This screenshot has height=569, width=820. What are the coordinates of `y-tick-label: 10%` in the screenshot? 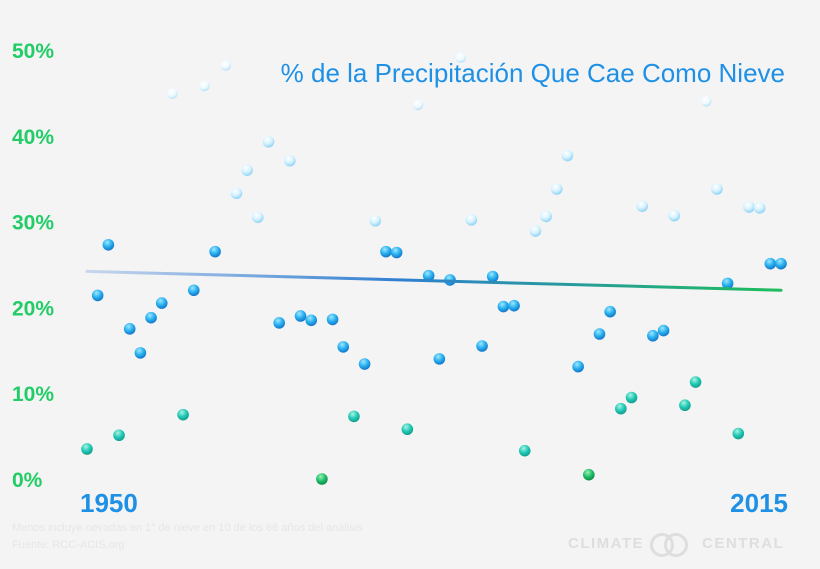 It's located at (33, 394).